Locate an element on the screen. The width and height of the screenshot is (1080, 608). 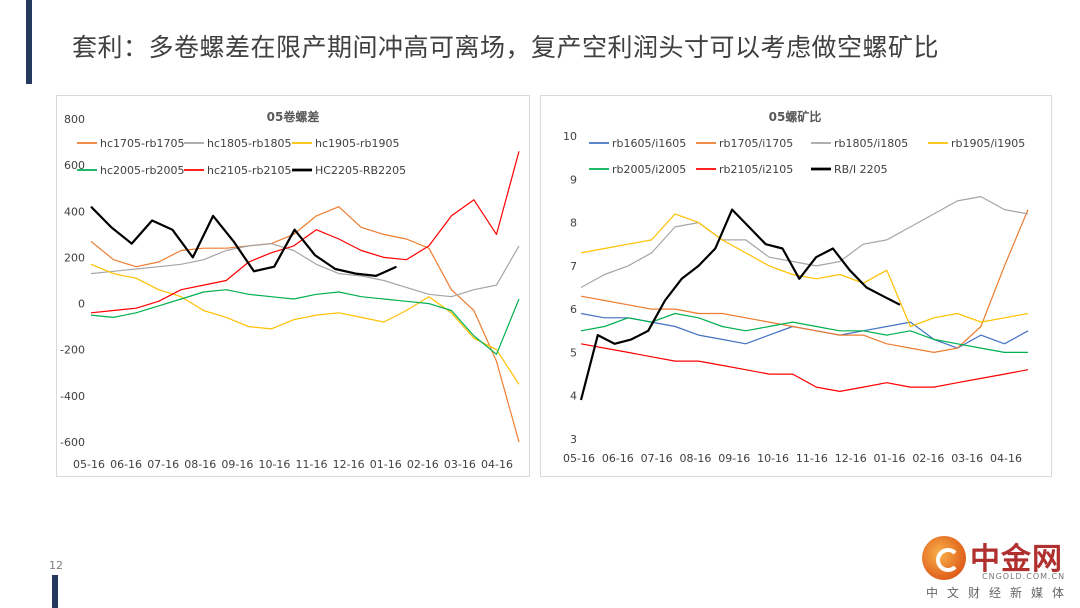
y-tick-label: 10 is located at coordinates (570, 136).